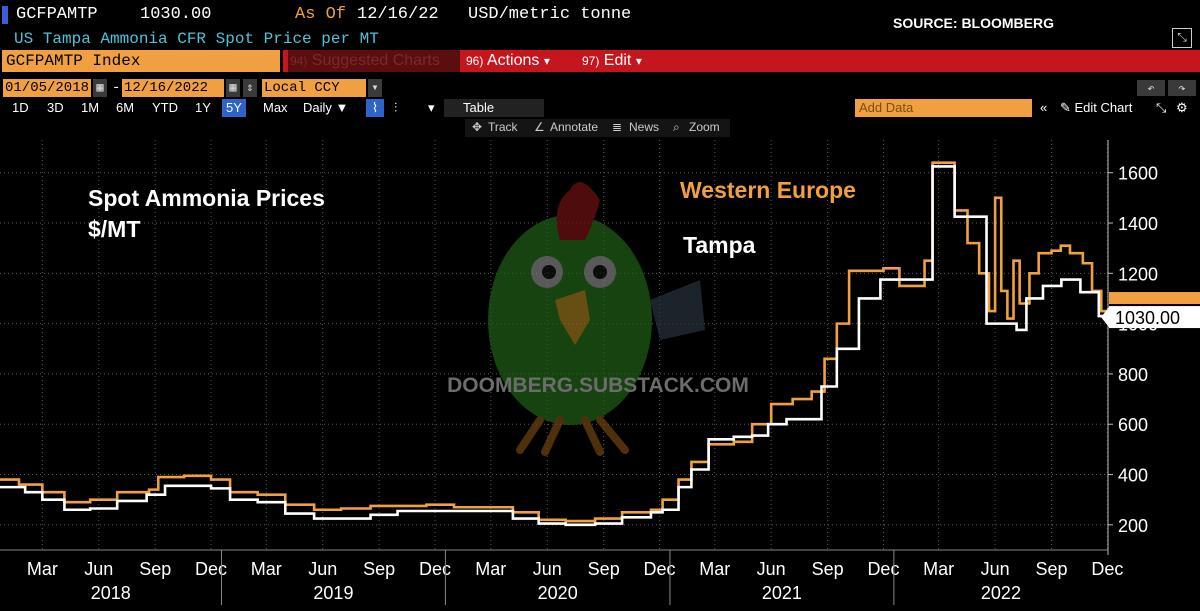 The width and height of the screenshot is (1200, 611). I want to click on suggested-label: Suggested Charts, so click(375, 60).